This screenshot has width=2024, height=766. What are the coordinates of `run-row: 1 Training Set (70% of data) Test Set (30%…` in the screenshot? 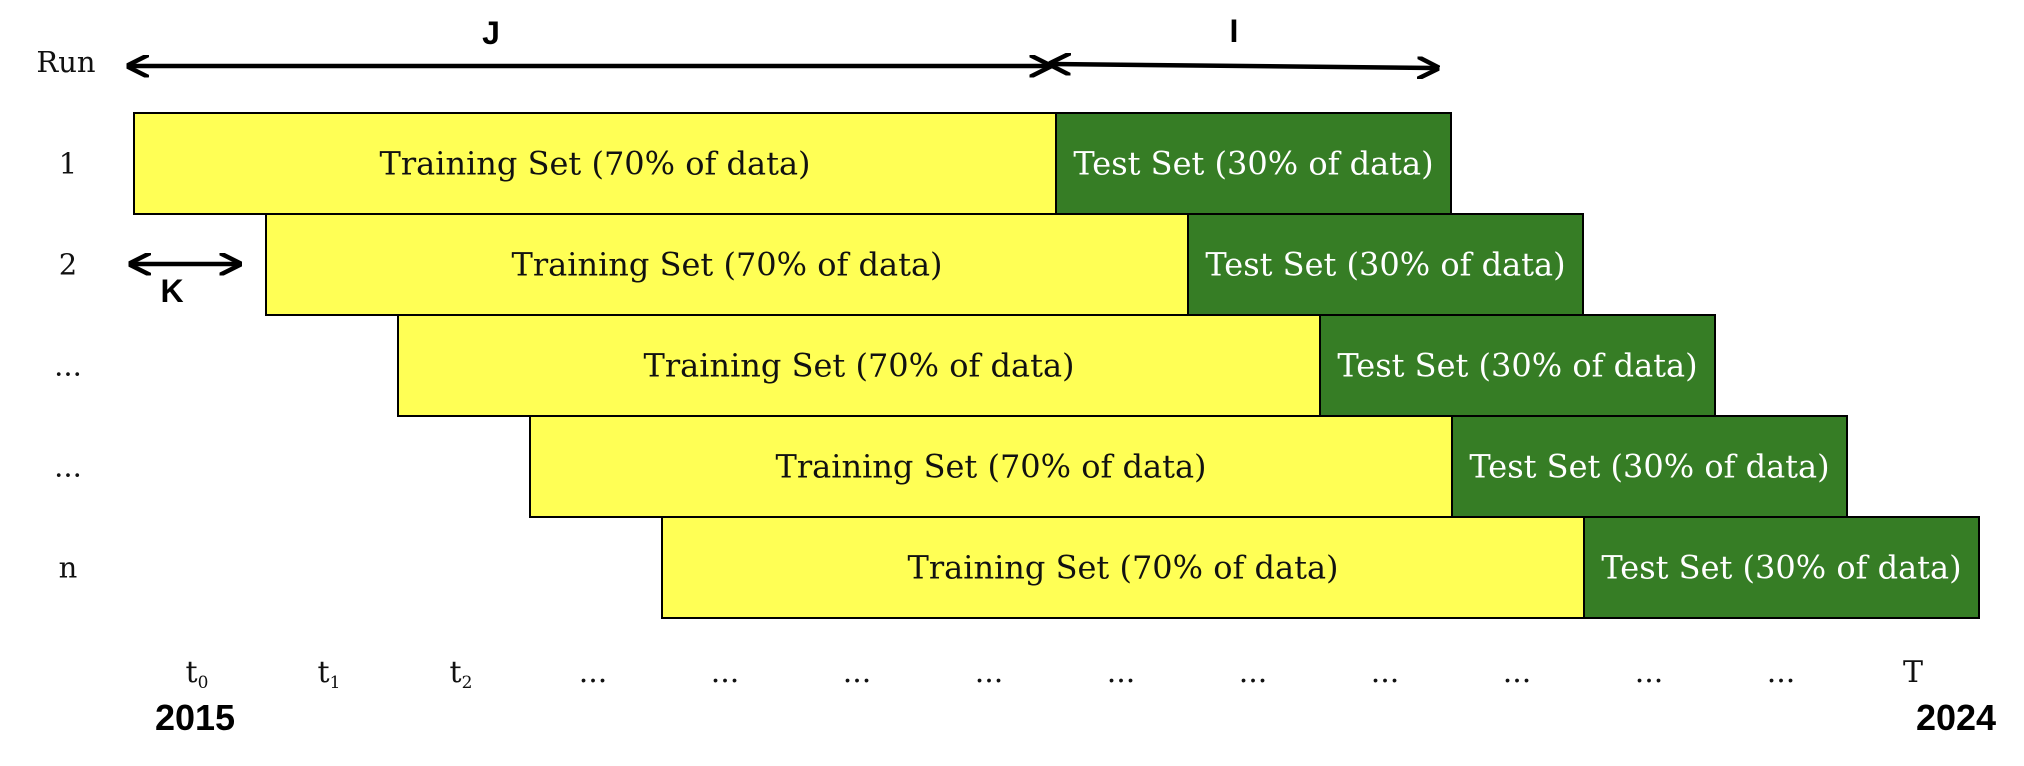 It's located at (755, 163).